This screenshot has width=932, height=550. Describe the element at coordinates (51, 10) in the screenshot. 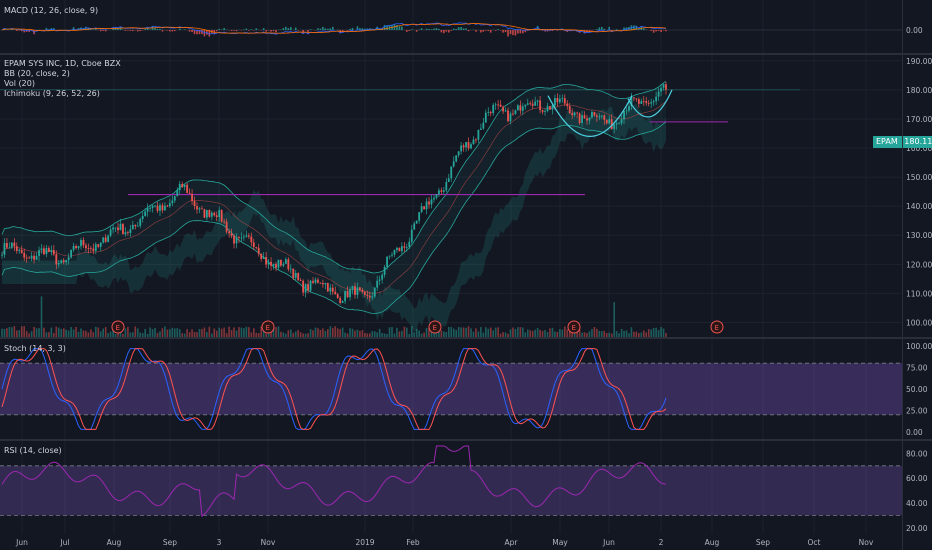

I see `macd-legend: MACD (12, 26, close, 9)` at that location.